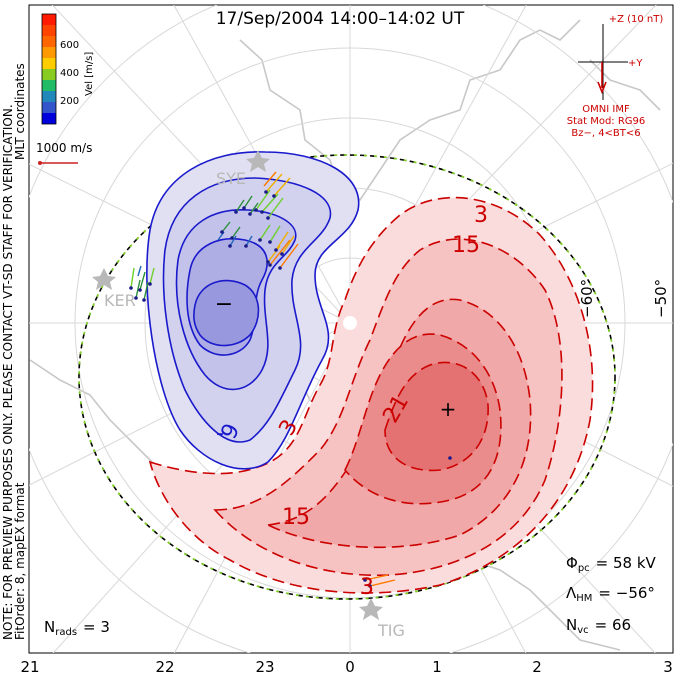 Image resolution: width=680 pixels, height=674 pixels. Describe the element at coordinates (587, 298) in the screenshot. I see `lat-label-60: −60°` at that location.